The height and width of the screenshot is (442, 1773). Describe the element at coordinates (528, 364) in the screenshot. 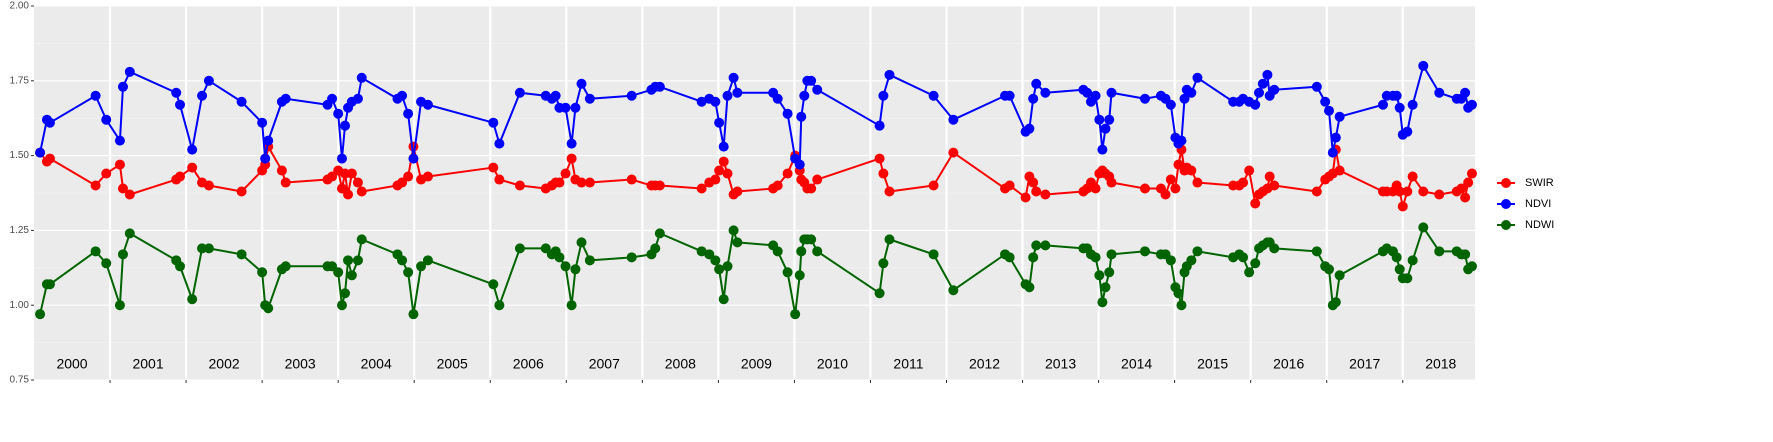

I see `year-label: 2006` at that location.